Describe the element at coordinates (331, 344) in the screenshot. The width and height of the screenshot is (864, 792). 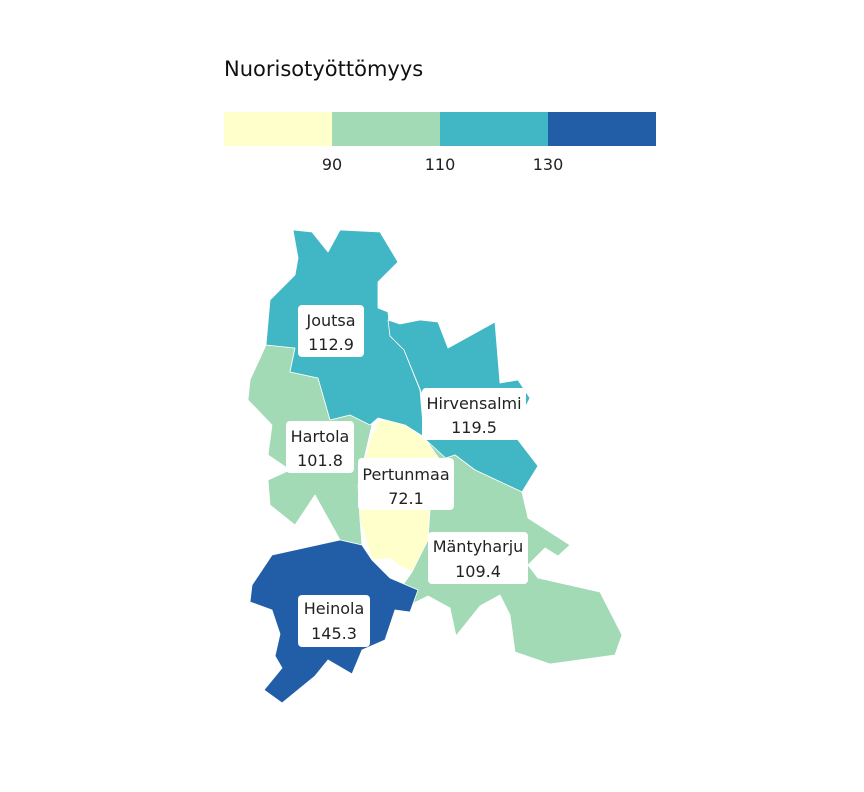
I see `region-value: 112.9` at that location.